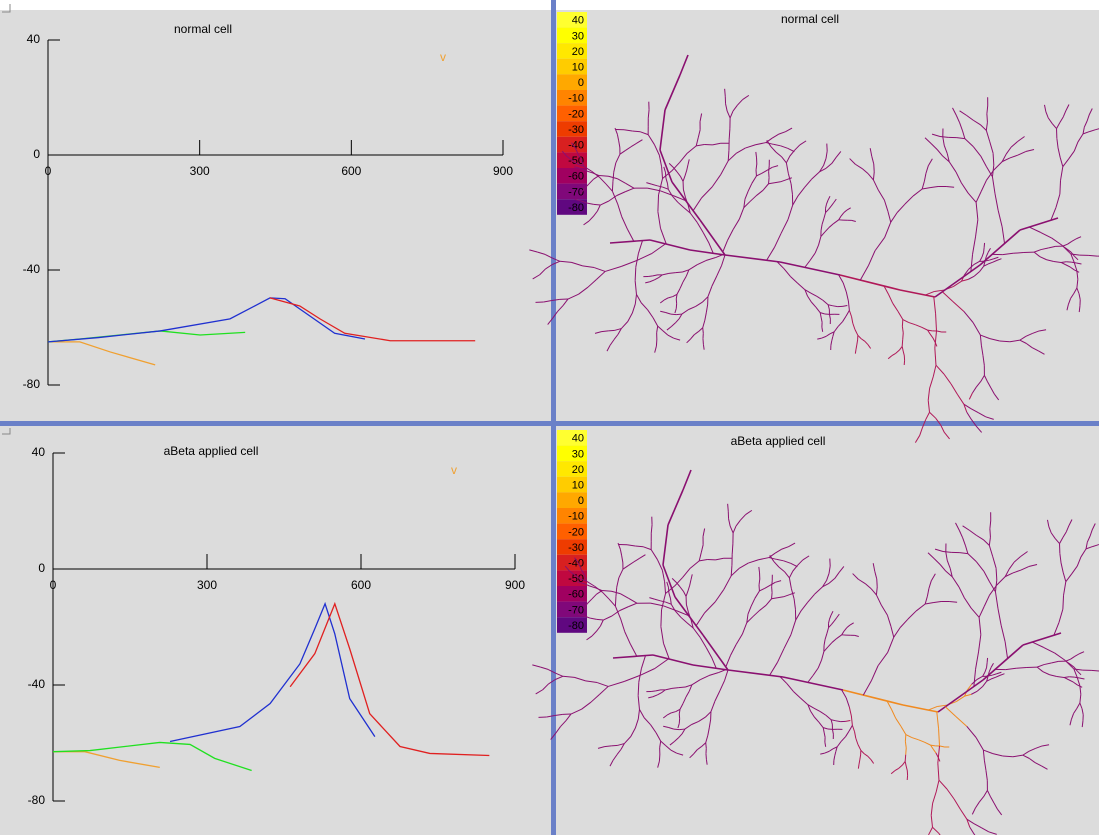 The height and width of the screenshot is (835, 1099). I want to click on colorbar-label: 0, so click(581, 83).